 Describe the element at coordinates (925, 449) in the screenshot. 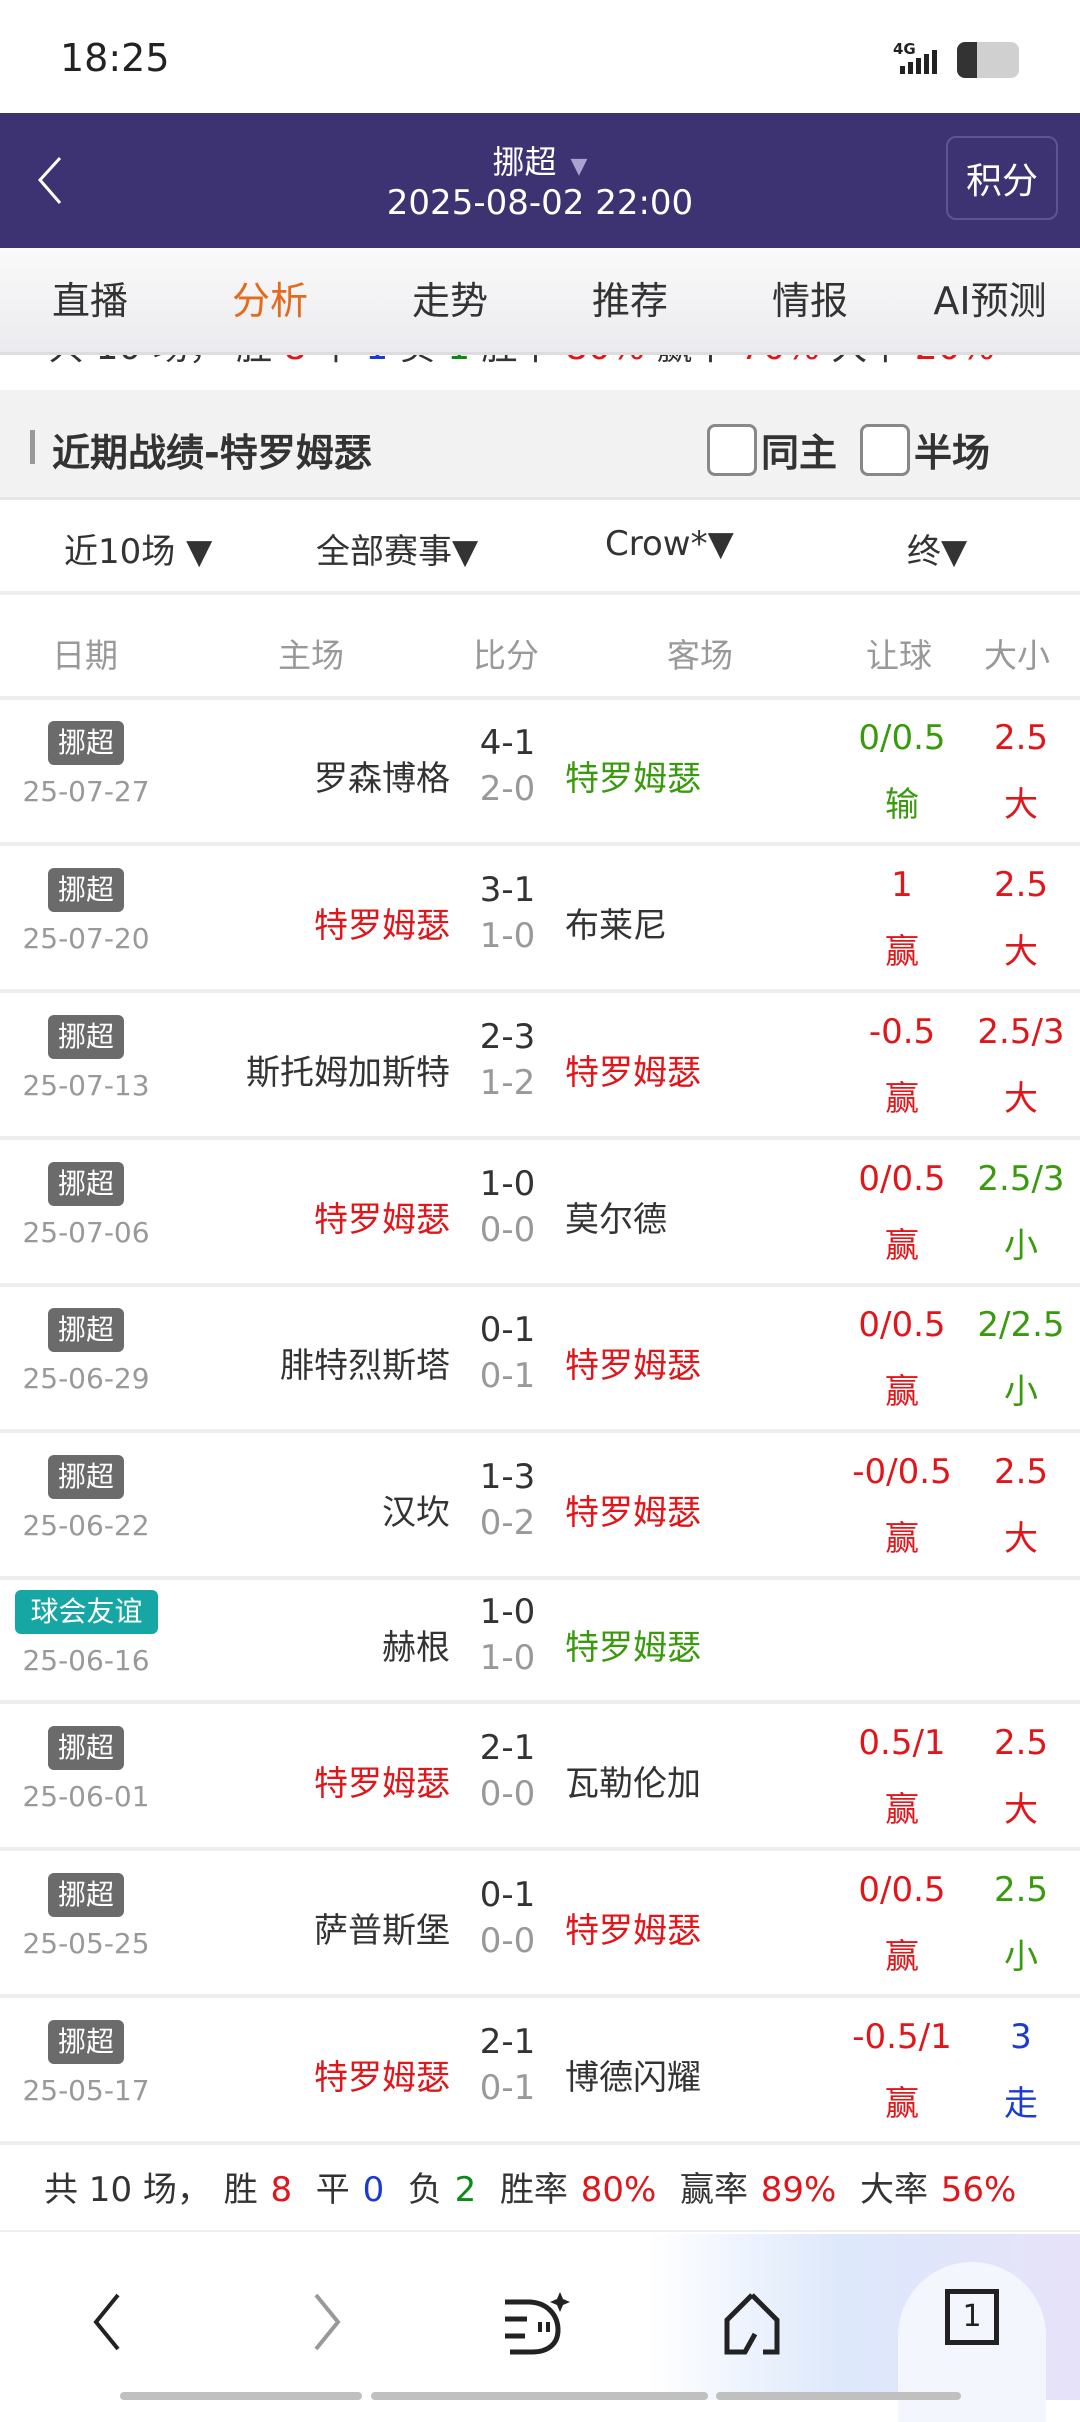

I see `half-time-checkbox: 半场` at that location.